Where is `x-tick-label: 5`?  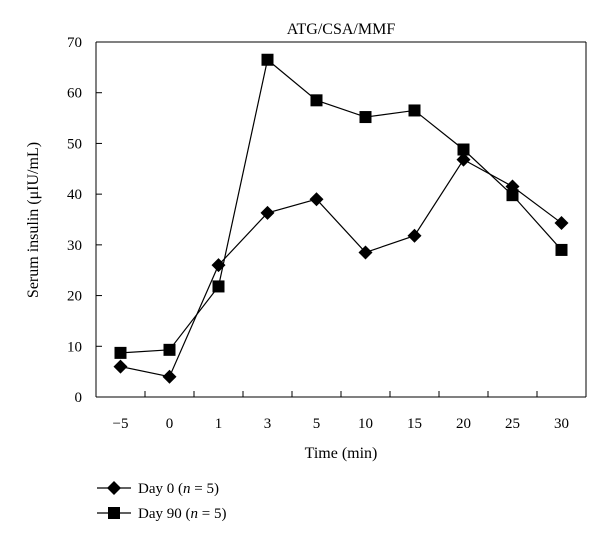
x-tick-label: 5 is located at coordinates (317, 424).